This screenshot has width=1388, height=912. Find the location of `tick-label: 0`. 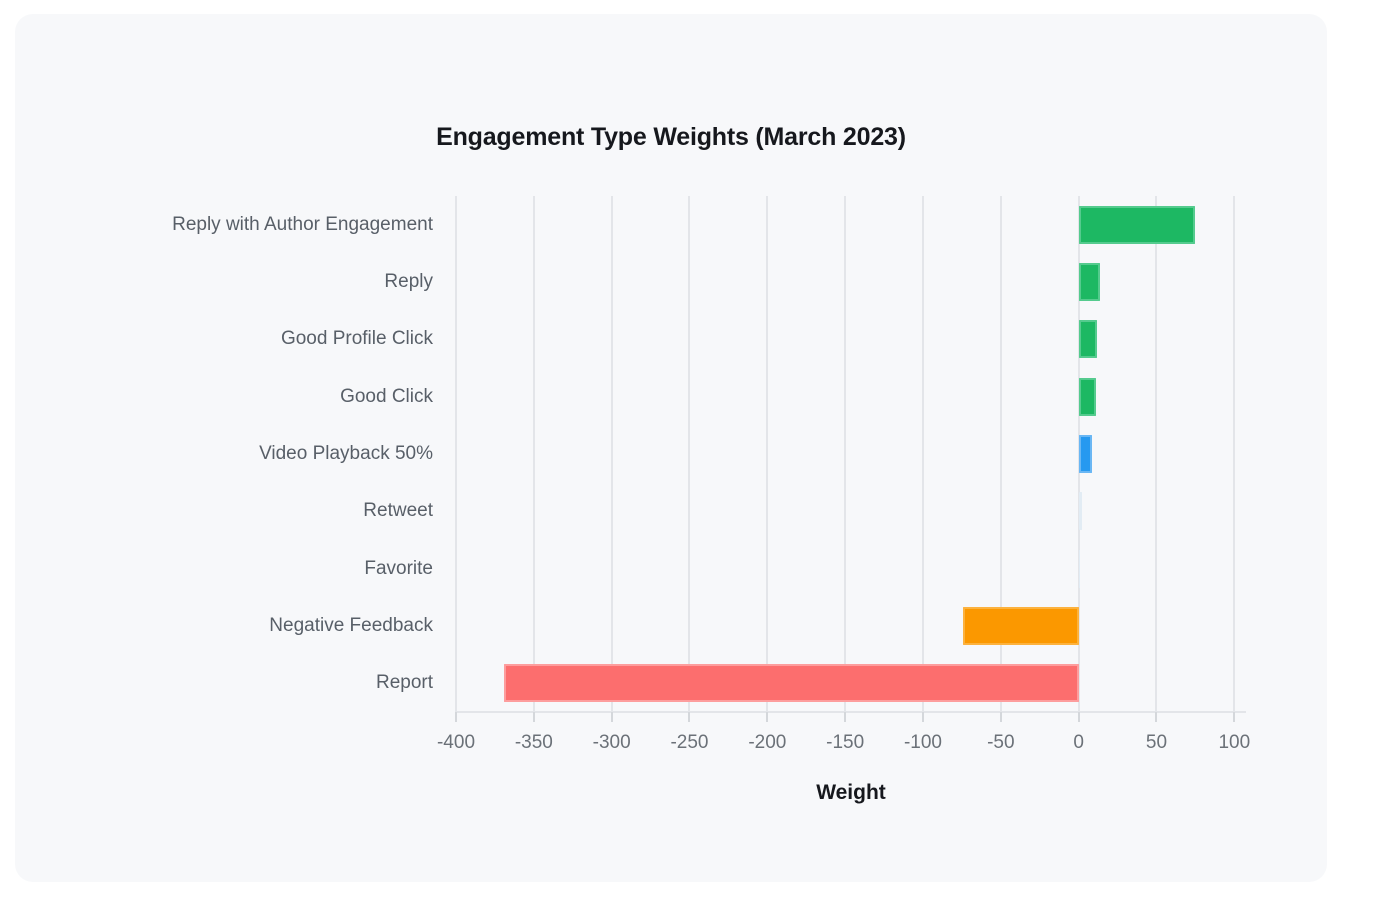

tick-label: 0 is located at coordinates (1078, 742).